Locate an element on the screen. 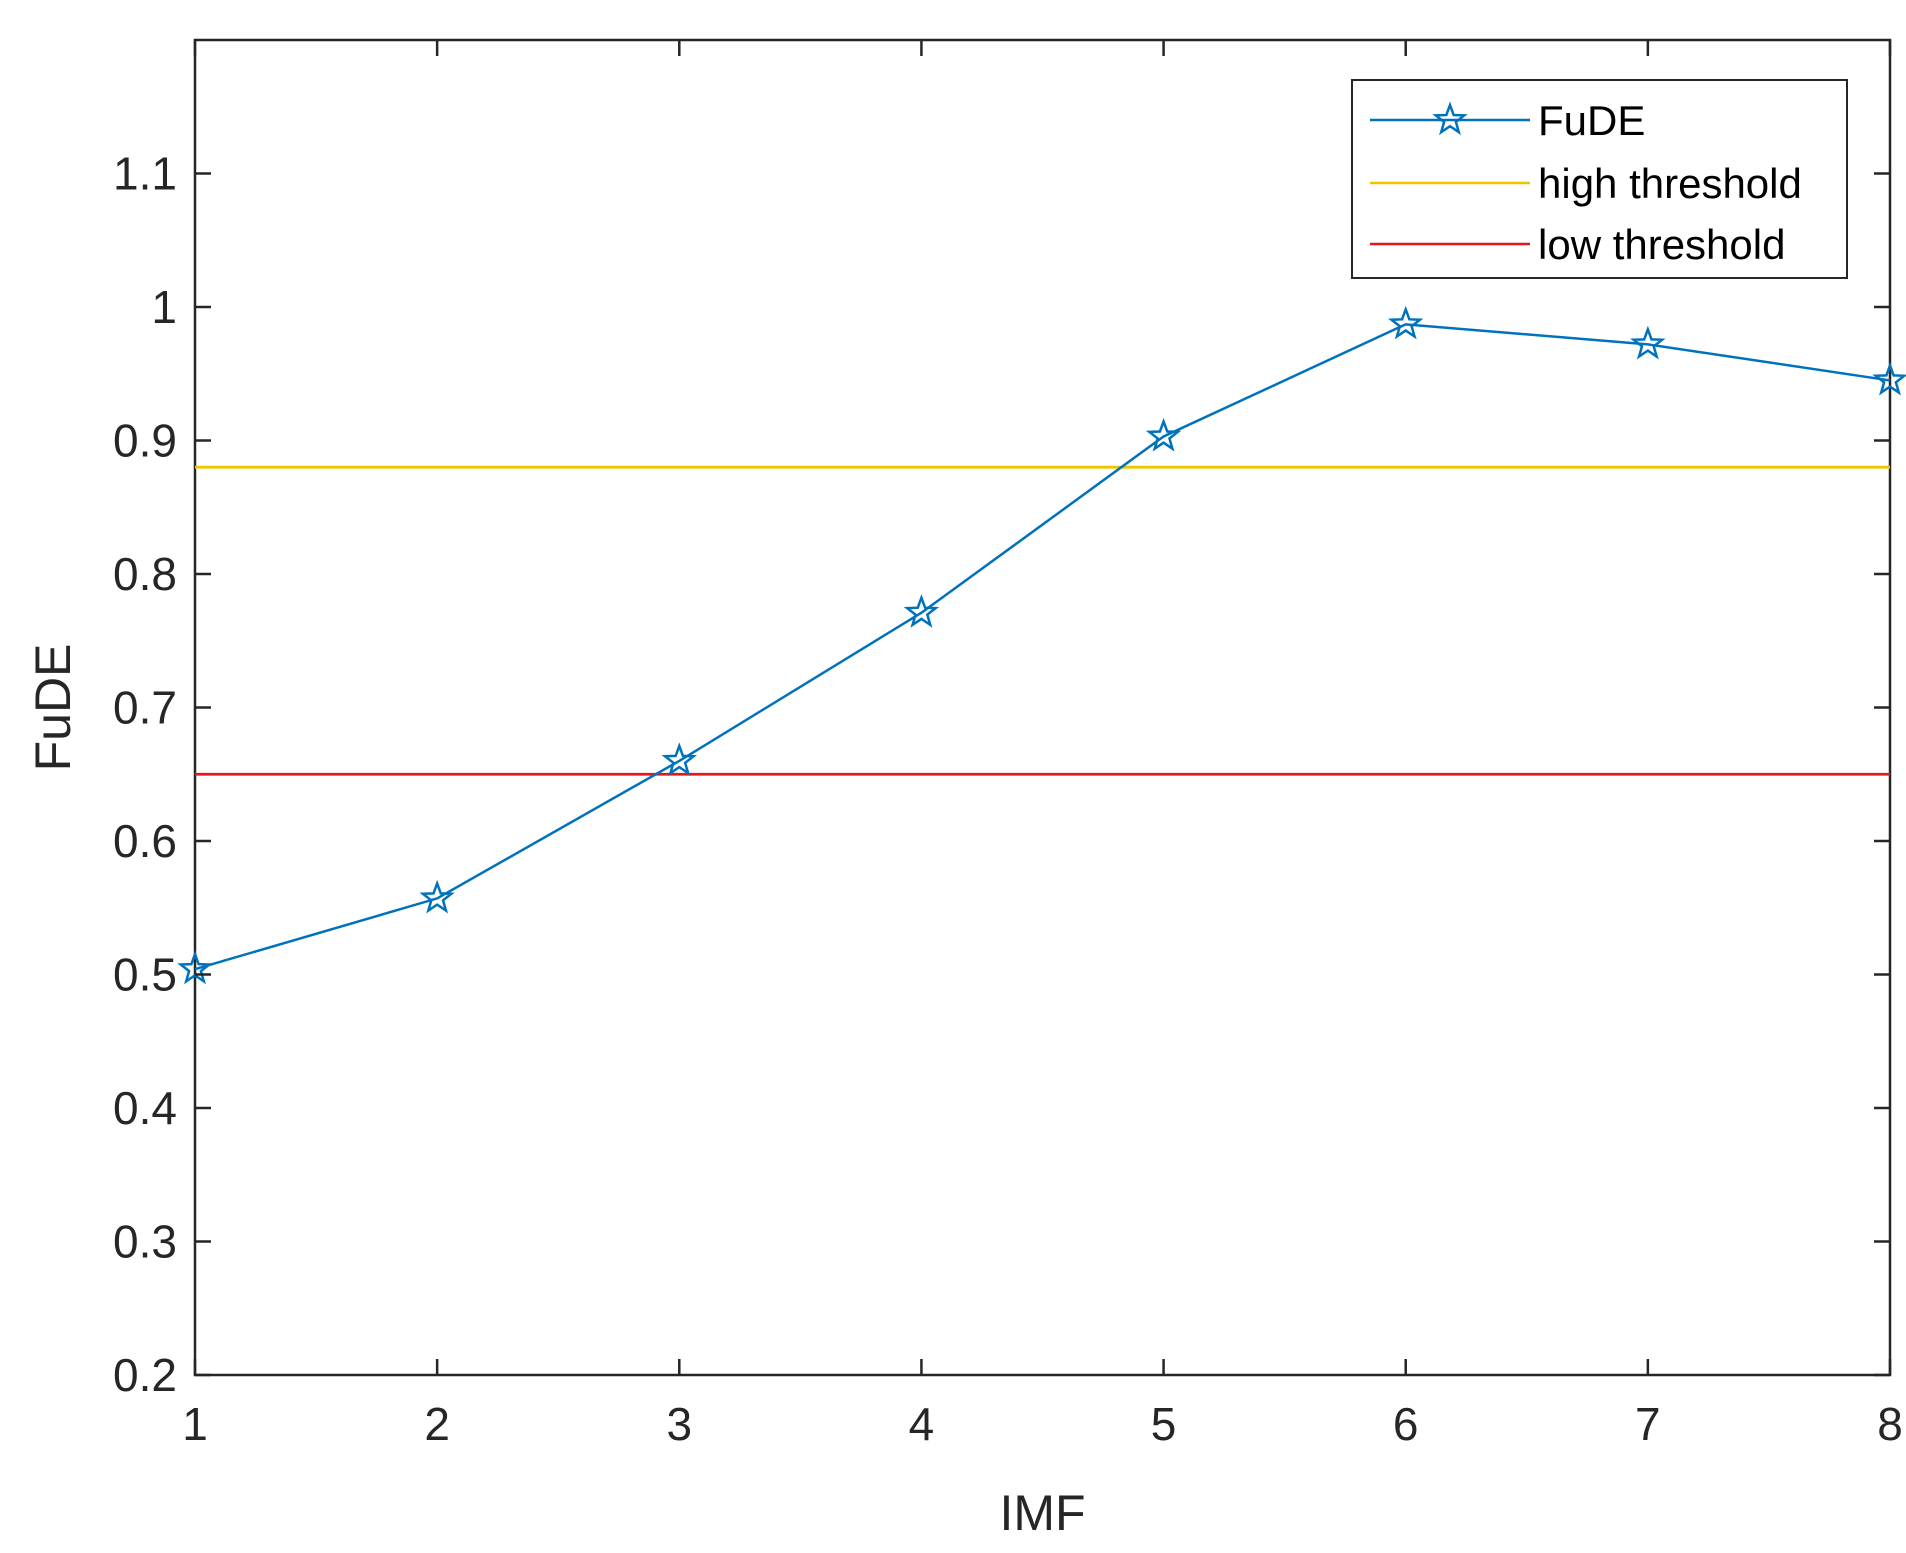 This screenshot has height=1553, width=1906. y-tick-label: 0.7 is located at coordinates (145, 708).